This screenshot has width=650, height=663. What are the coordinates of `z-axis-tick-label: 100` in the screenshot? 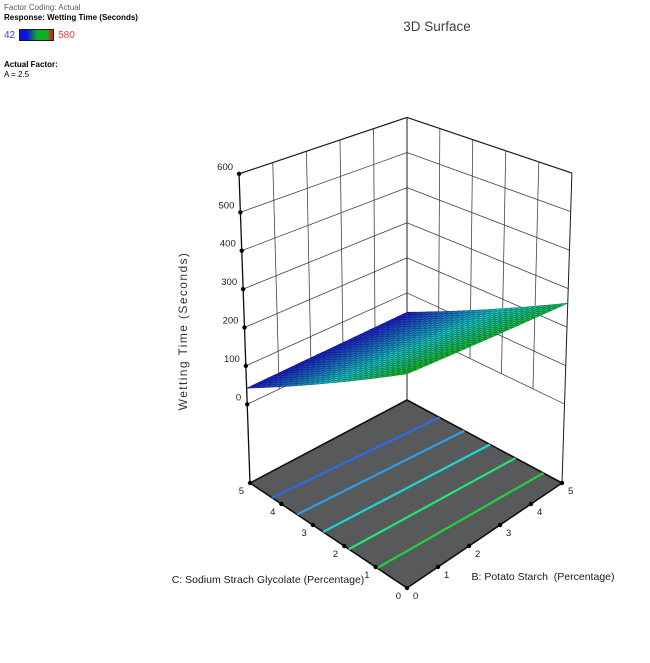 It's located at (232, 359).